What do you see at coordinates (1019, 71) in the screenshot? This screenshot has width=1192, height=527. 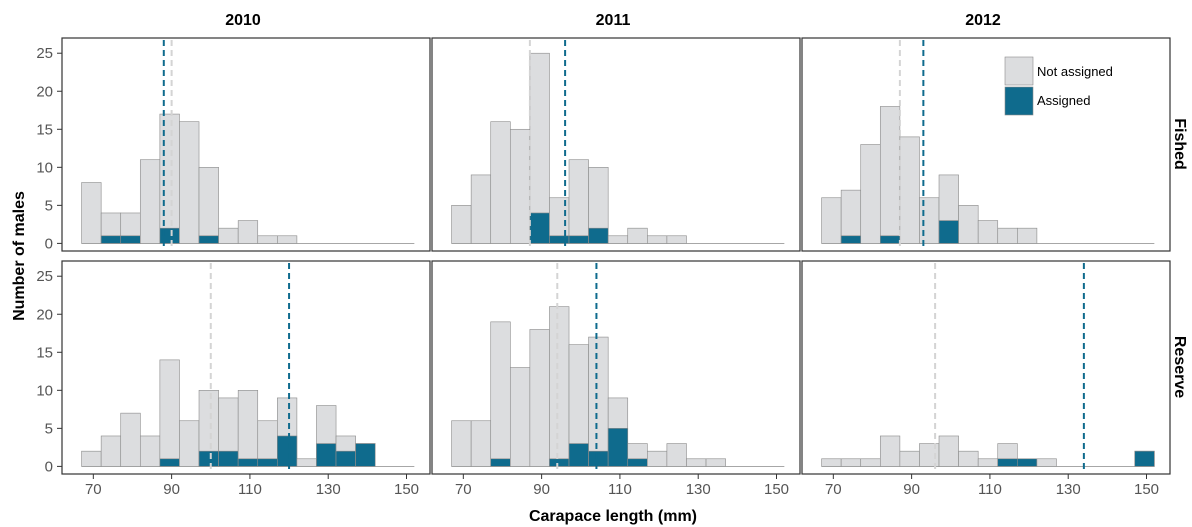 I see `legend-swatch-not-assigned` at bounding box center [1019, 71].